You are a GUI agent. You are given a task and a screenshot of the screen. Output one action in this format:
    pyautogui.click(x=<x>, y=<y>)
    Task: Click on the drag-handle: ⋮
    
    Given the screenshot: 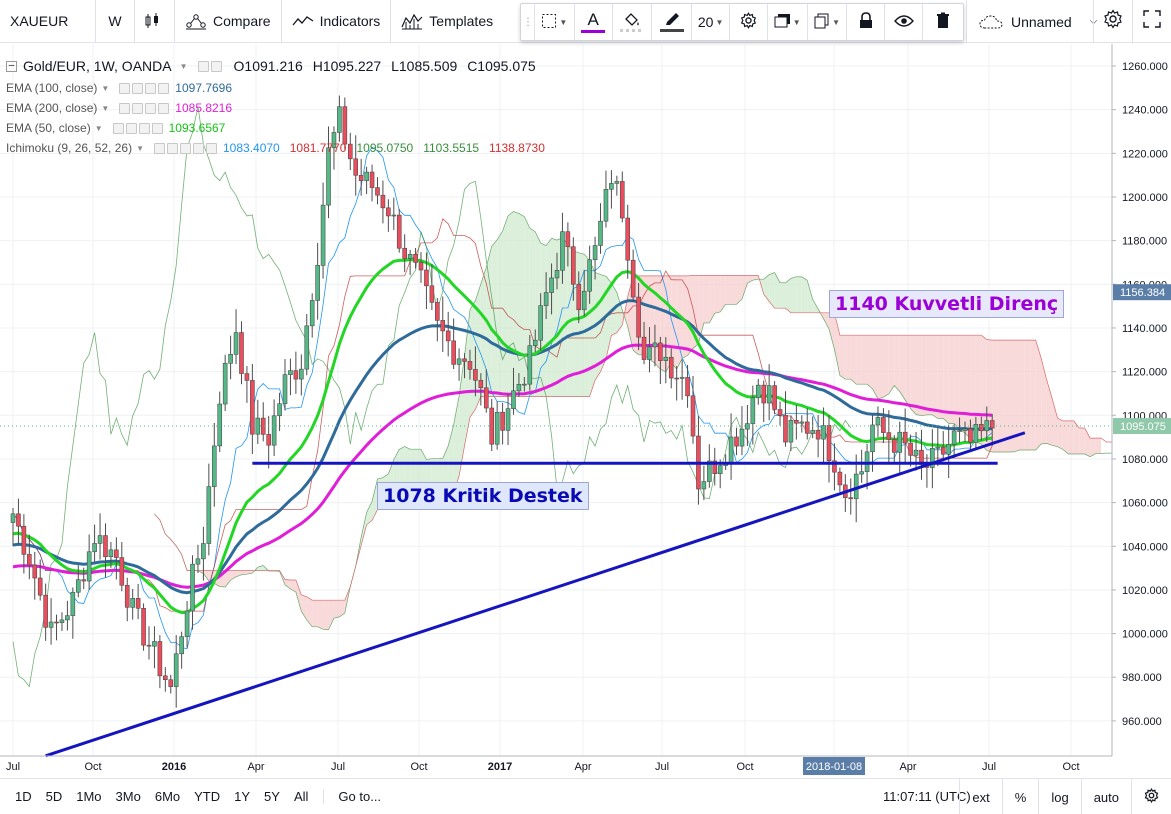 What is the action you would take?
    pyautogui.click(x=528, y=22)
    